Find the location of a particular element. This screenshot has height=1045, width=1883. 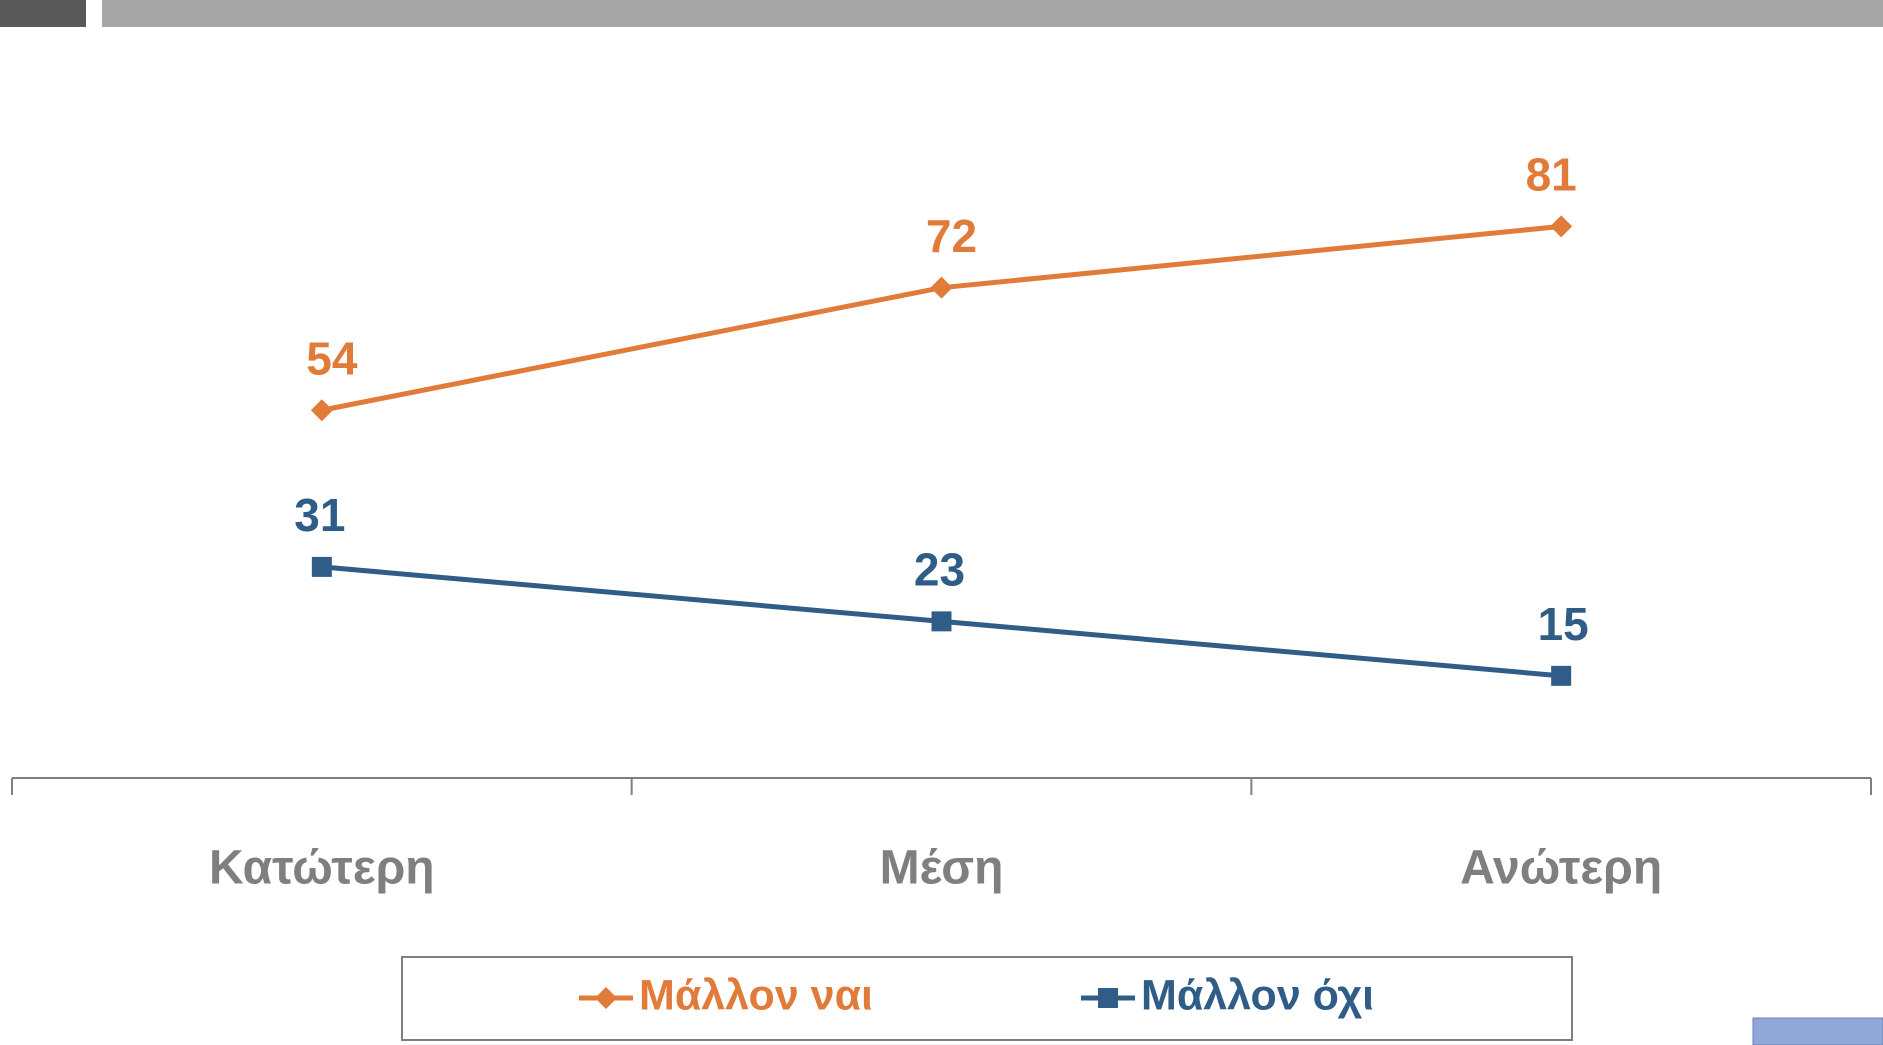

legend-label: Μάλλον όχι is located at coordinates (1257, 995).